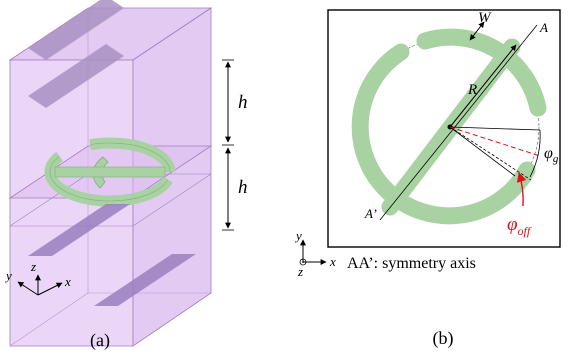 This screenshot has height=360, width=569. I want to click on axis-x-label-a: x, so click(67, 281).